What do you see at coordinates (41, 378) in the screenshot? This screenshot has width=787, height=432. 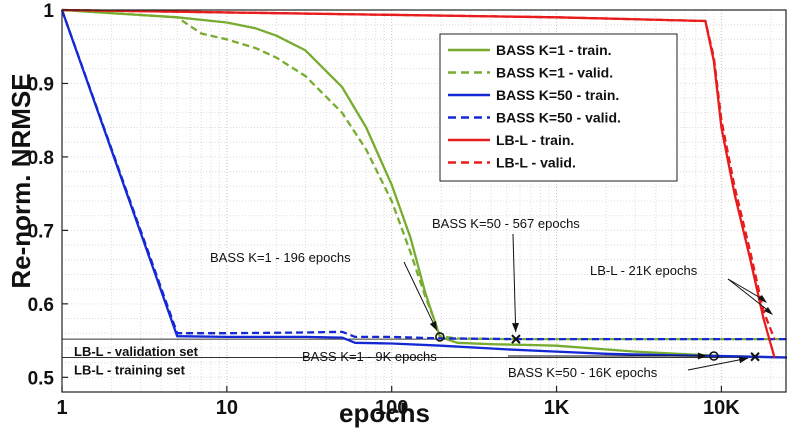 I see `y-tick-label: 0.5` at bounding box center [41, 378].